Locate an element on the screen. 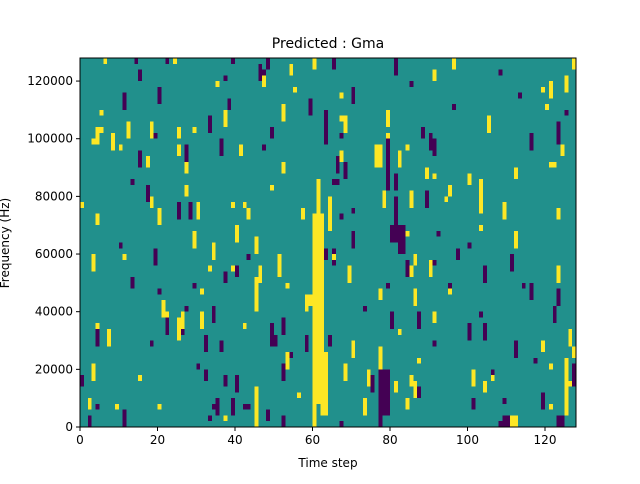  x-axis: 0 20 40 60 80 100 120 is located at coordinates (316, 437).